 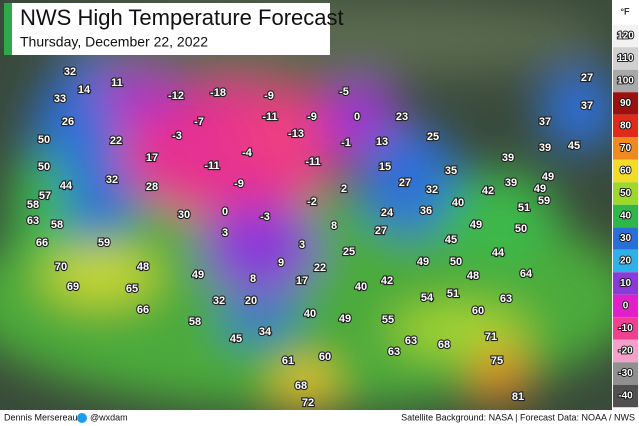 I want to click on title-box, so click(x=167, y=29).